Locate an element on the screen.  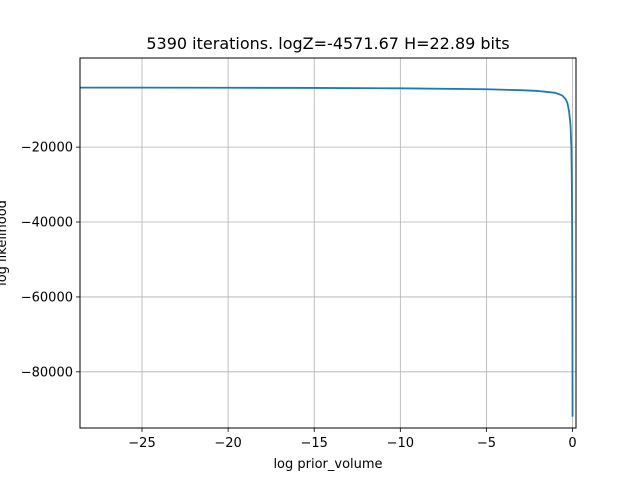
x-tick-label: −10 is located at coordinates (400, 443).